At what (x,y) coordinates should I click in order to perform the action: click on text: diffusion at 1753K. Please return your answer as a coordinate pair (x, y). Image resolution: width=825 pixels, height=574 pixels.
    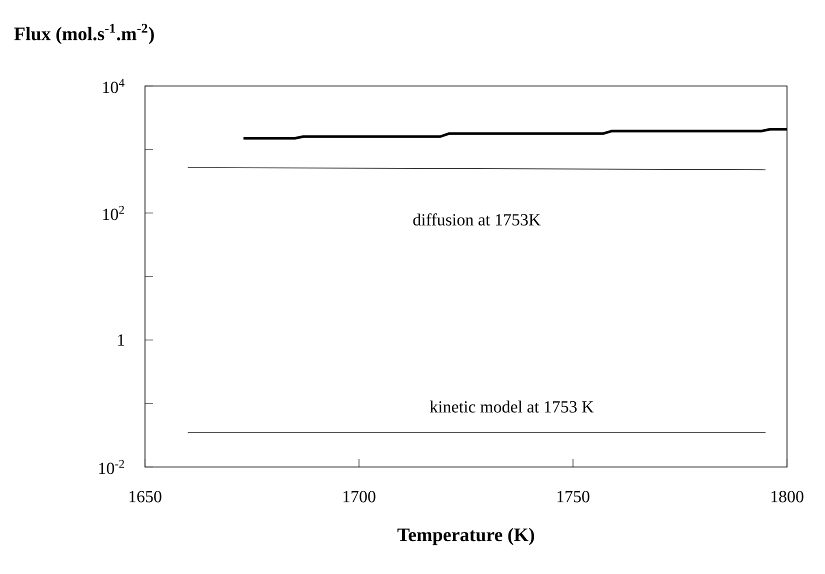
    Looking at the image, I should click on (477, 219).